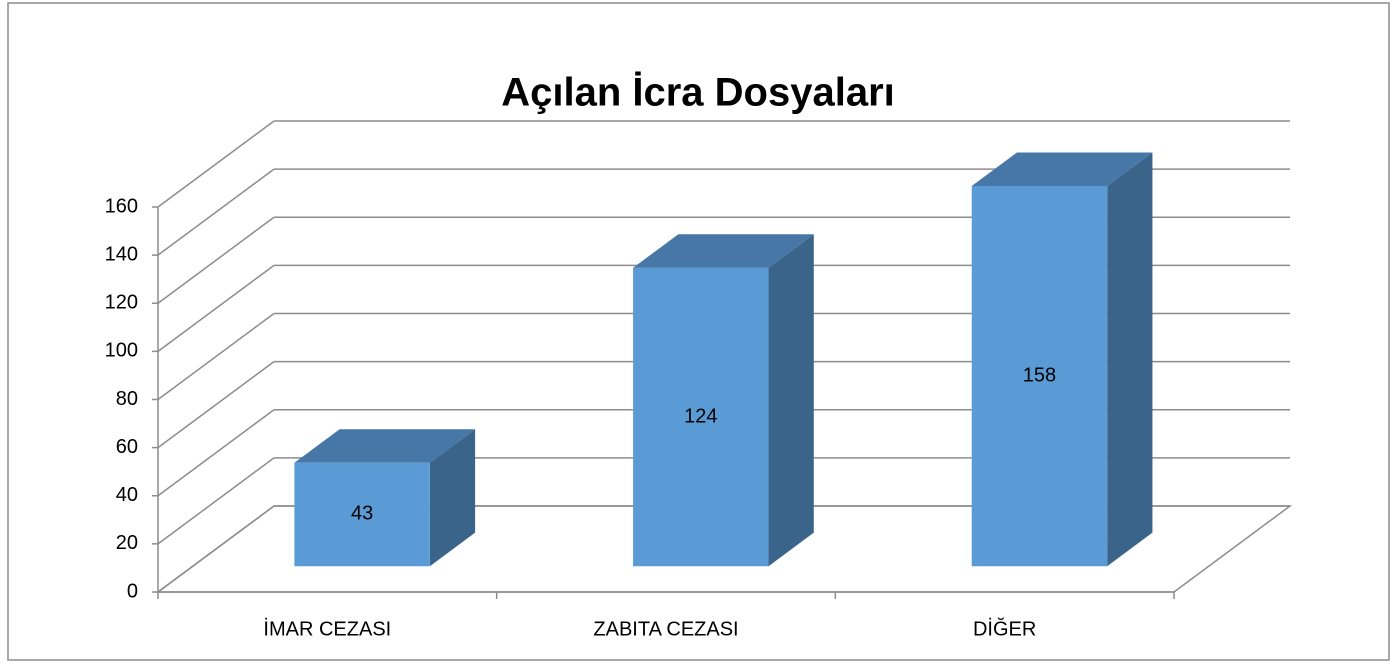 Image resolution: width=1395 pixels, height=665 pixels. I want to click on data-label: 124, so click(700, 416).